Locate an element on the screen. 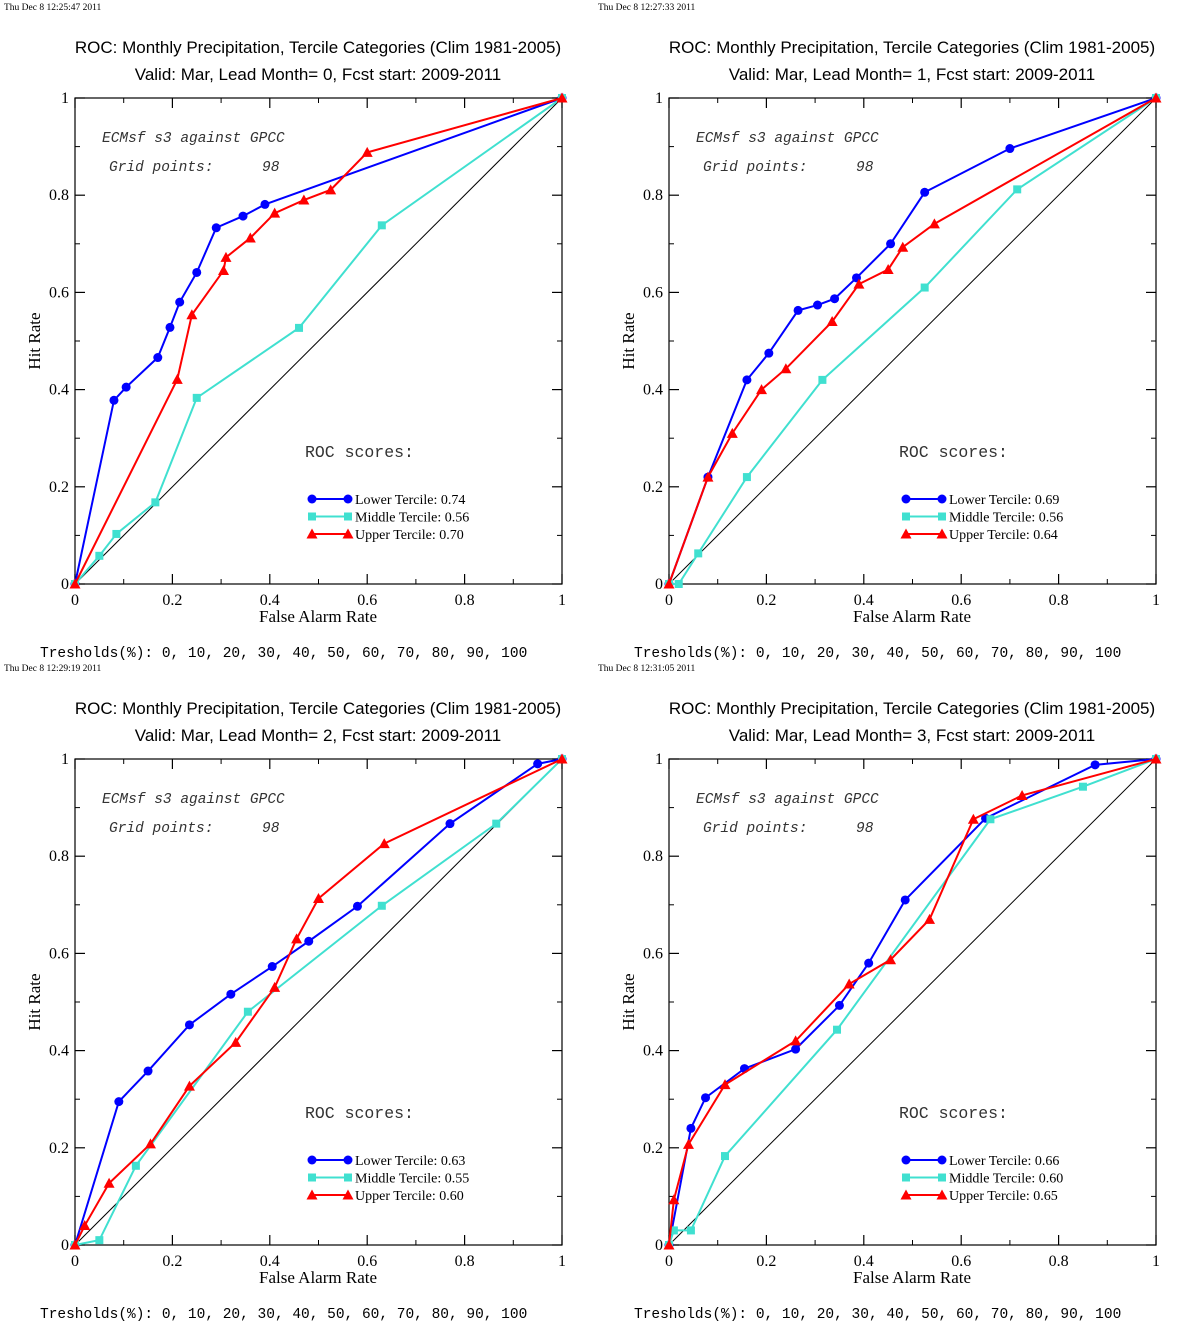  legend-middle-label: Middle Tercile: 0.60 is located at coordinates (1006, 1179).